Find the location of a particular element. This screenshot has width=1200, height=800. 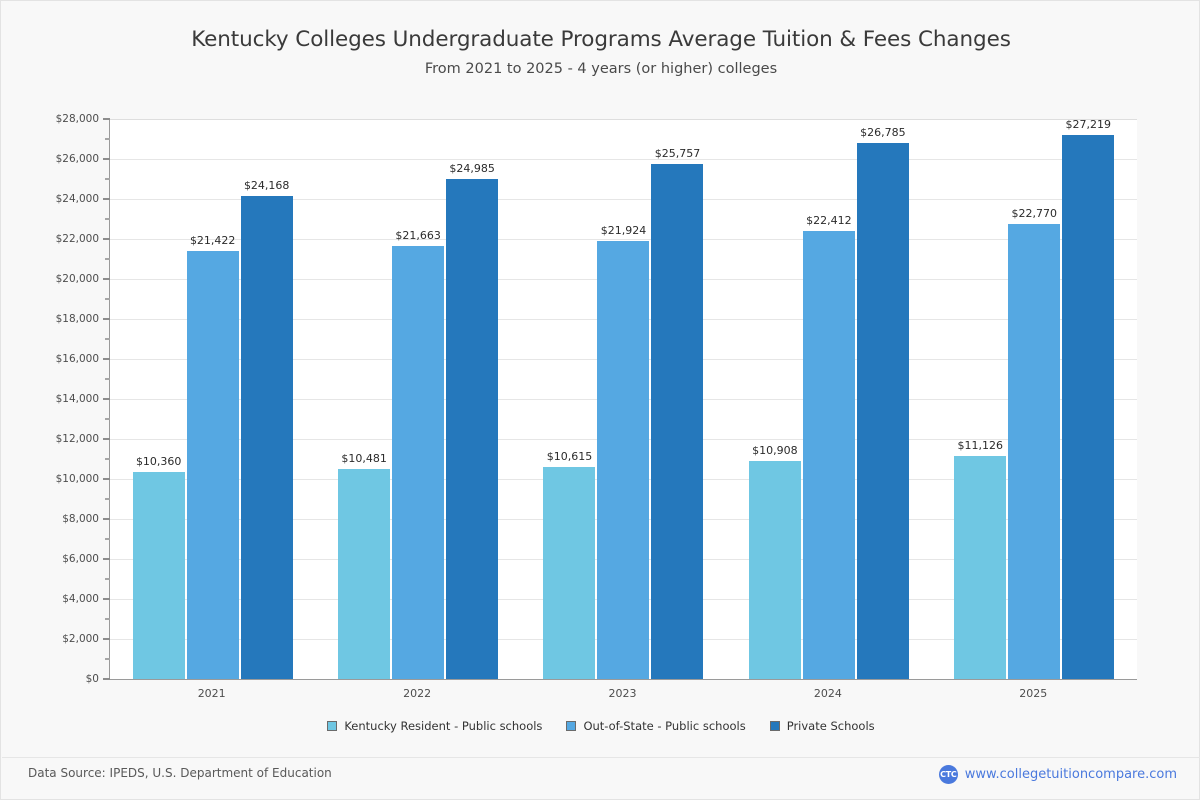

y-axis-label: $10,000 is located at coordinates (77, 479).